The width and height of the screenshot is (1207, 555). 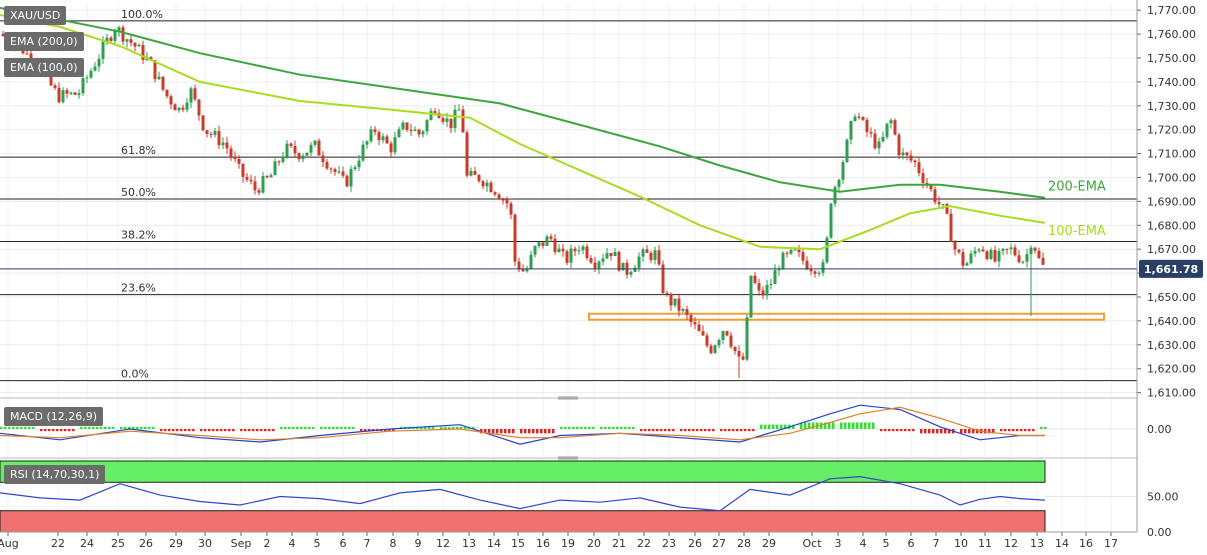 What do you see at coordinates (87, 543) in the screenshot?
I see `x-tick-label: 24` at bounding box center [87, 543].